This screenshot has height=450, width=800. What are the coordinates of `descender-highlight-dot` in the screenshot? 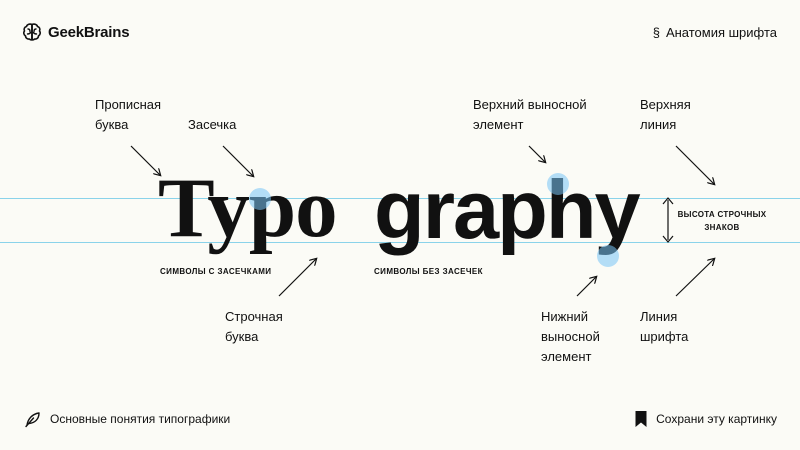 It's located at (608, 256).